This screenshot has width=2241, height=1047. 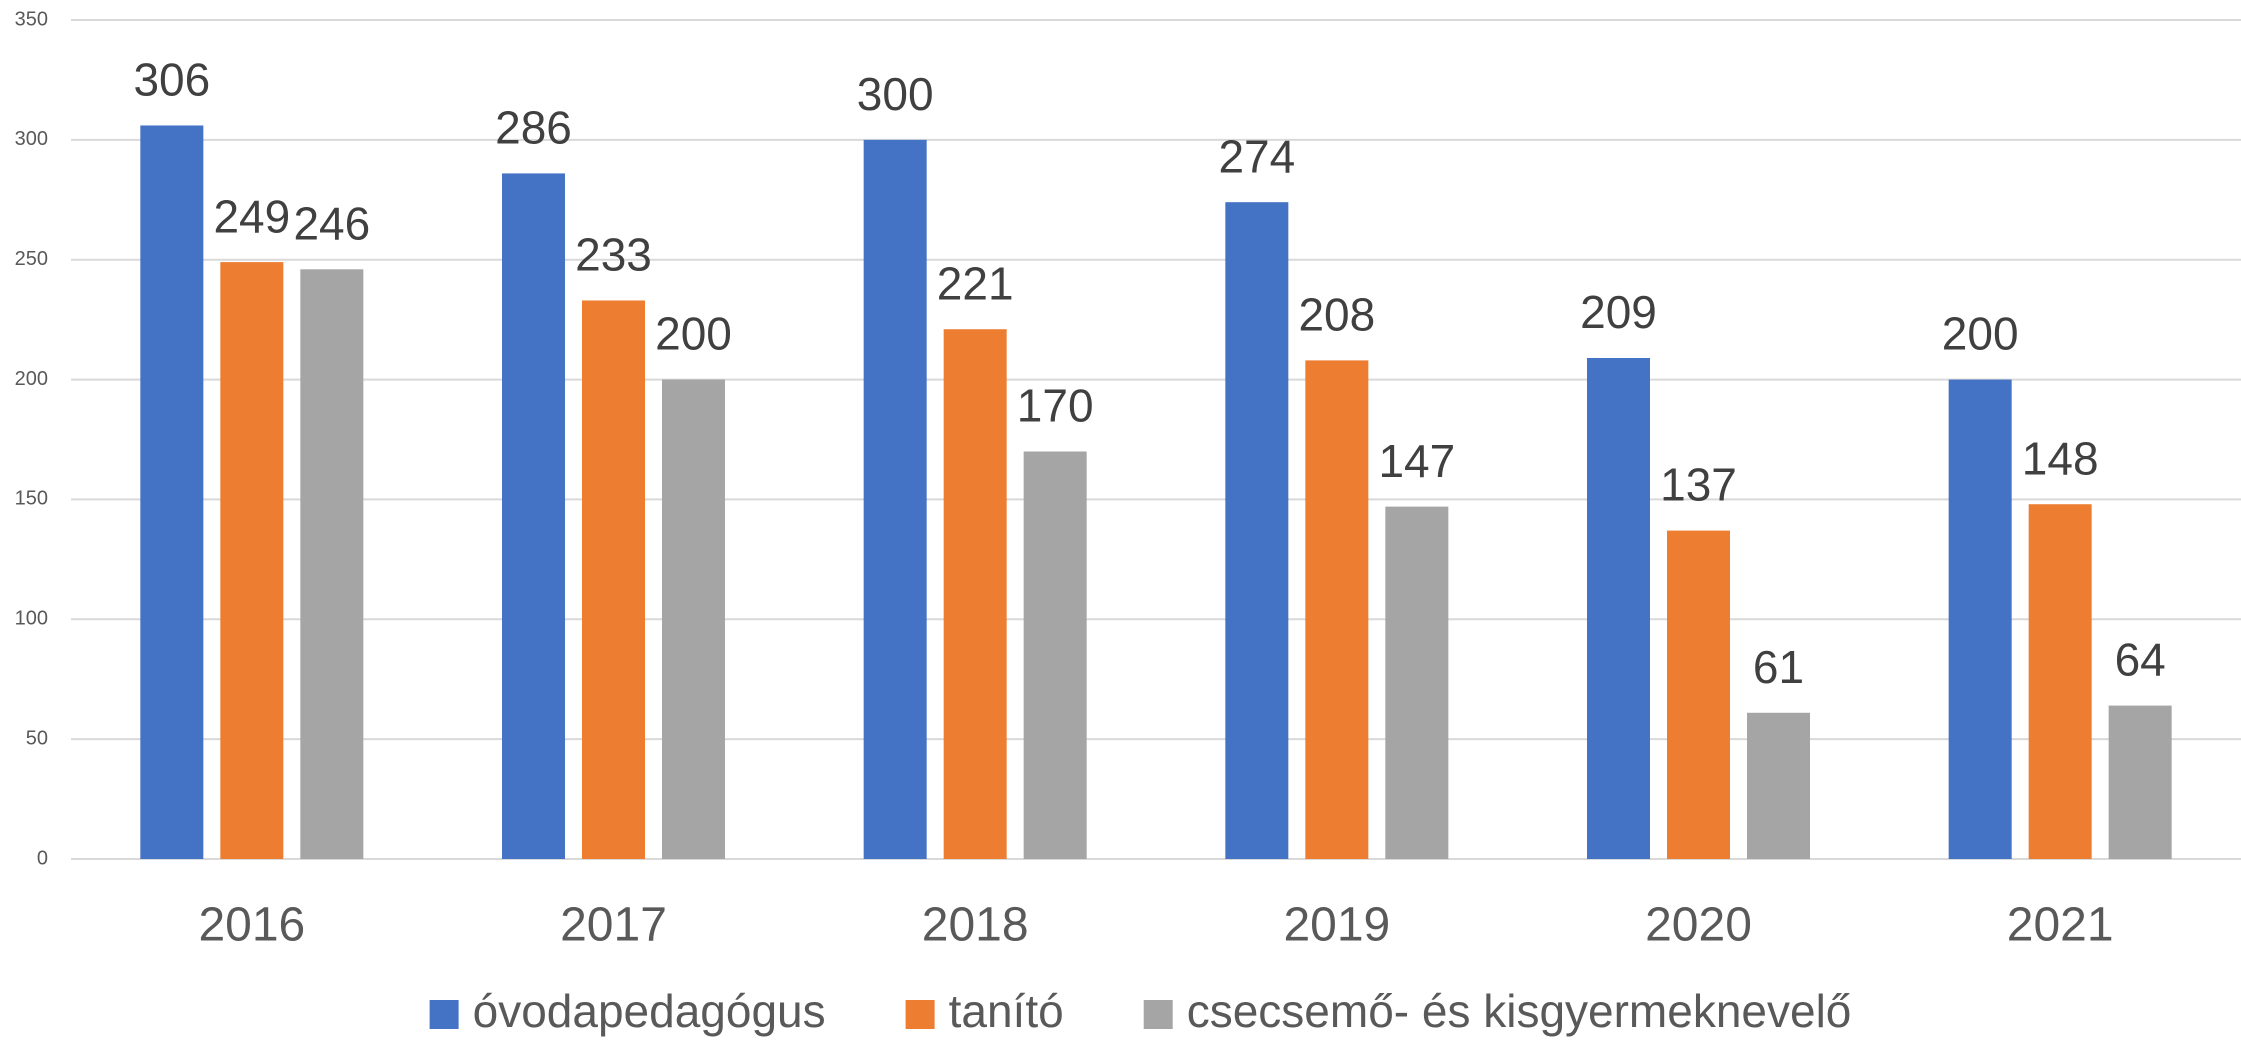 What do you see at coordinates (2140, 660) in the screenshot?
I see `data-label: 64` at bounding box center [2140, 660].